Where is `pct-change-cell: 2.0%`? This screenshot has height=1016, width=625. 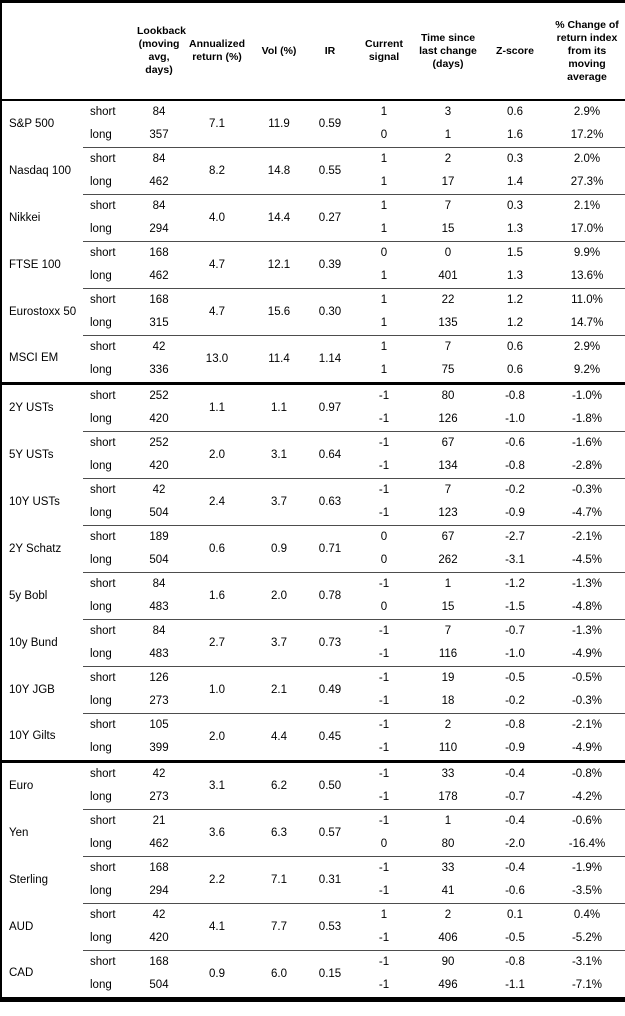 pct-change-cell: 2.0% is located at coordinates (587, 159).